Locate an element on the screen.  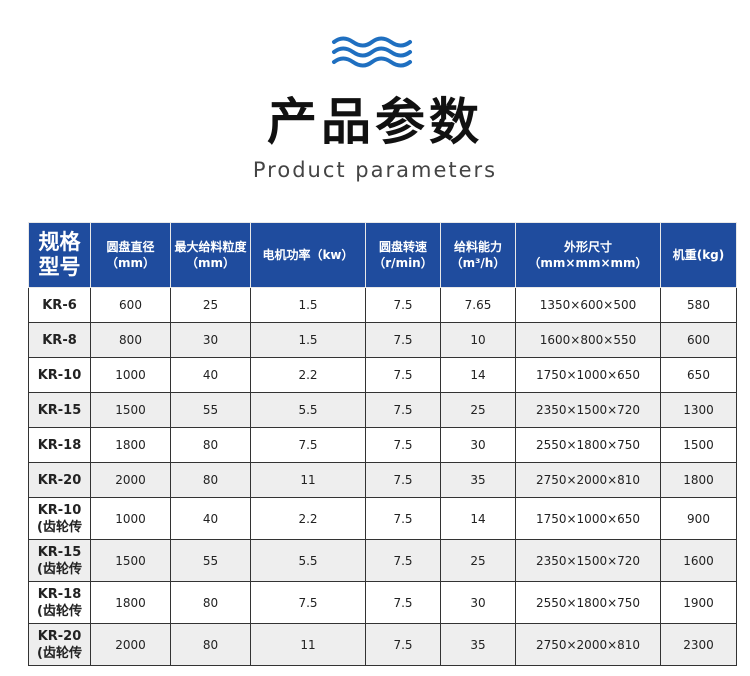
value-cell: 1.5 is located at coordinates (308, 305).